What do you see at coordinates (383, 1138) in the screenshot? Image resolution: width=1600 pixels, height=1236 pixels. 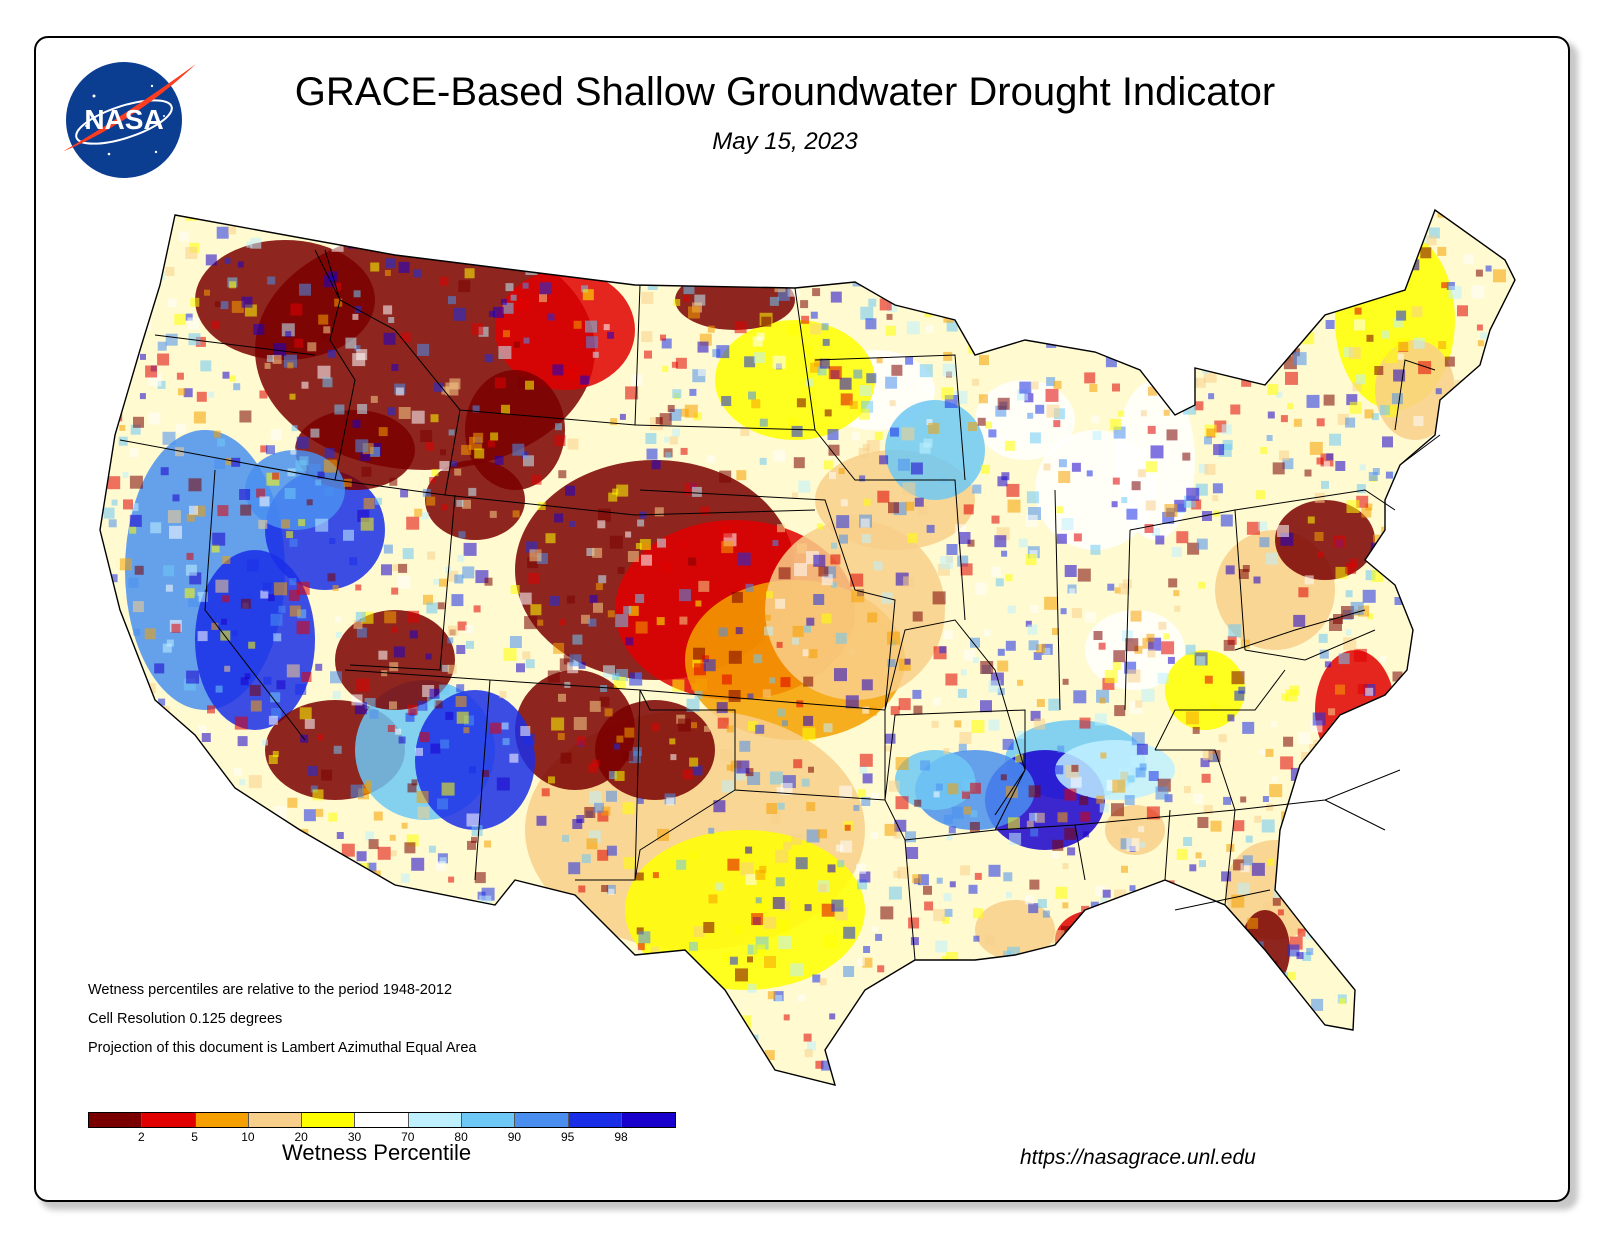 I see `legend-ticks: 2 5 10 20 30 70 80 90 95 98` at bounding box center [383, 1138].